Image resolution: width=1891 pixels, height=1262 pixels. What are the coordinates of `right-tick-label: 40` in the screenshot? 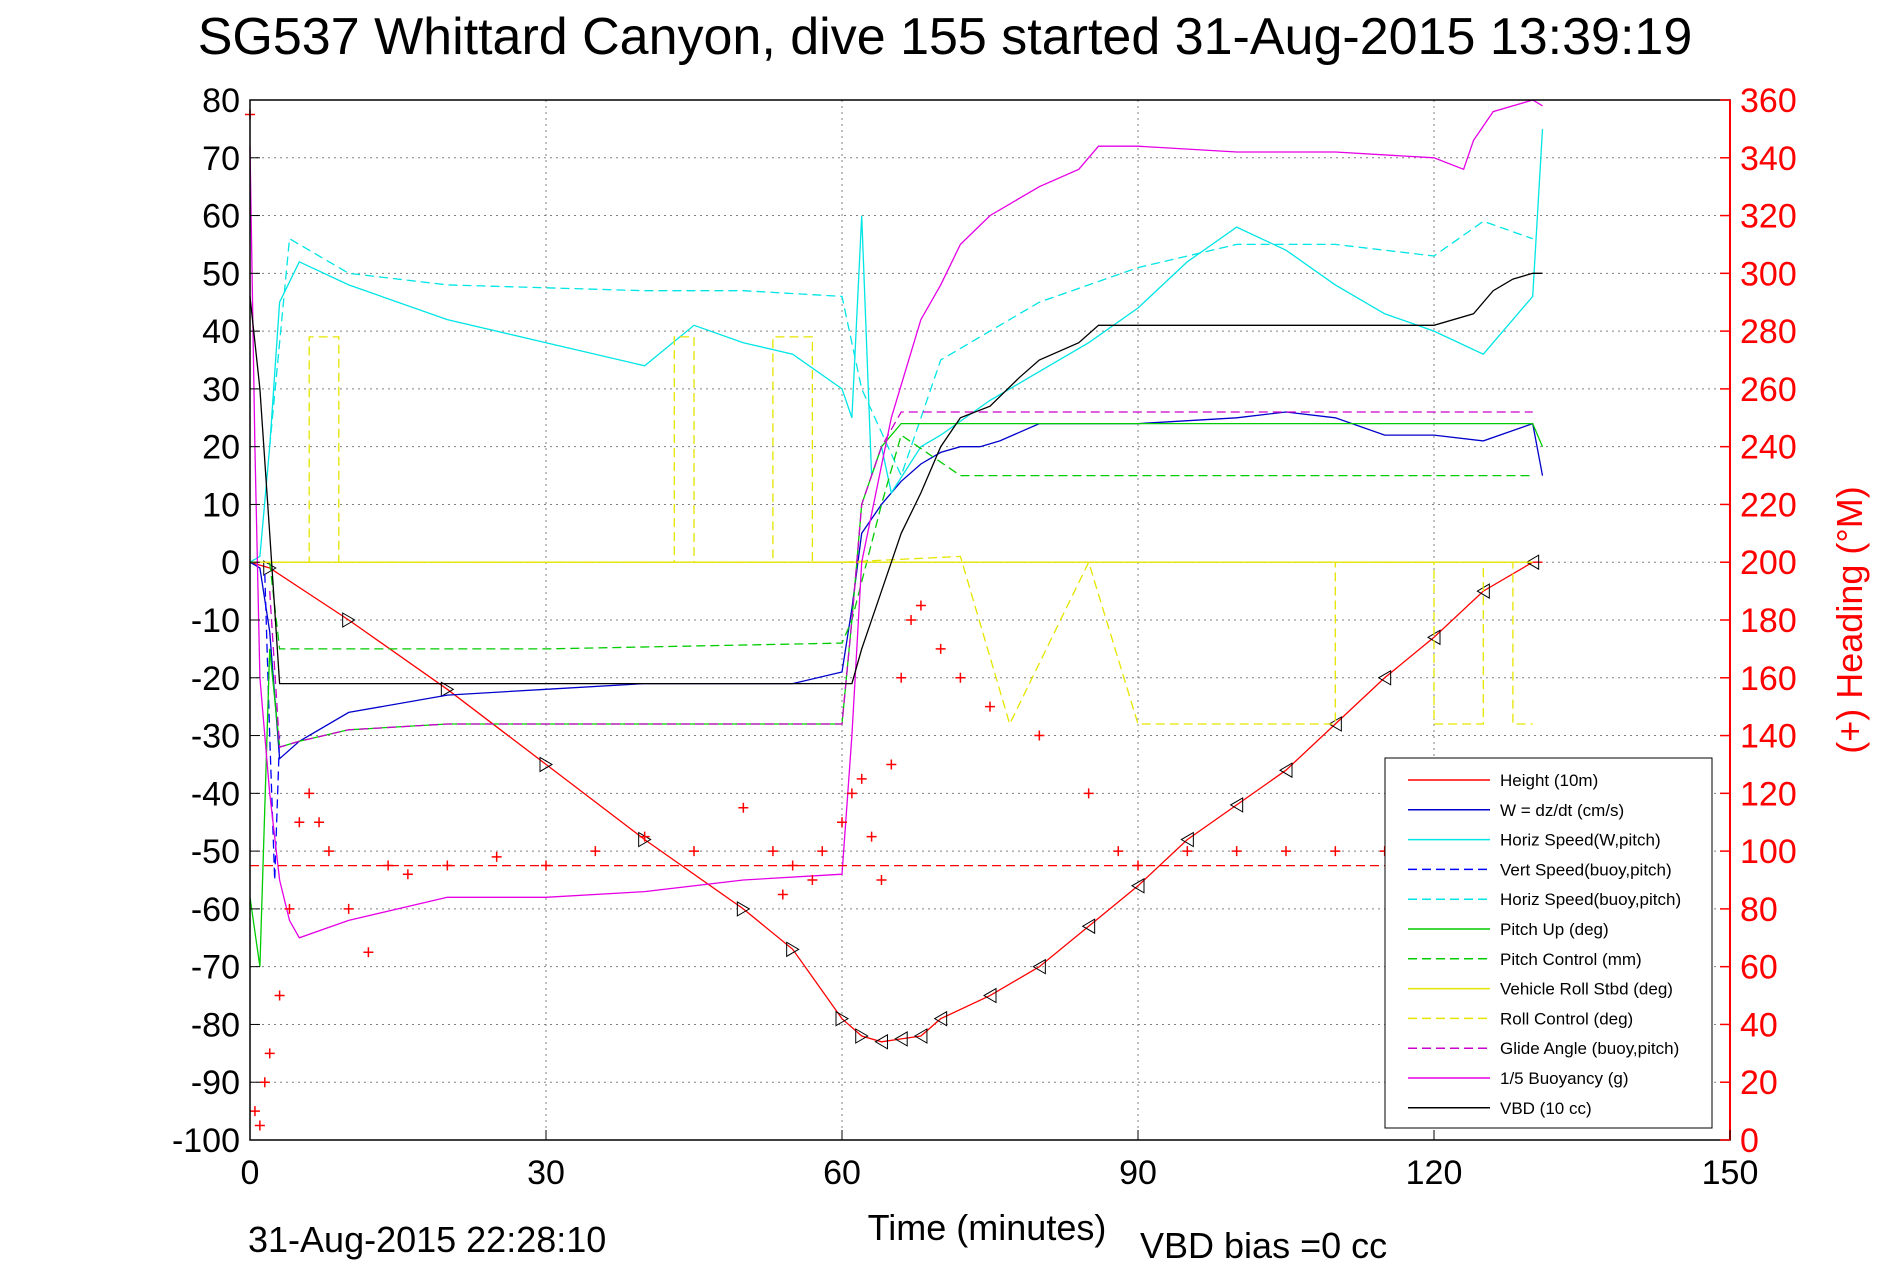 It's located at (1759, 1025).